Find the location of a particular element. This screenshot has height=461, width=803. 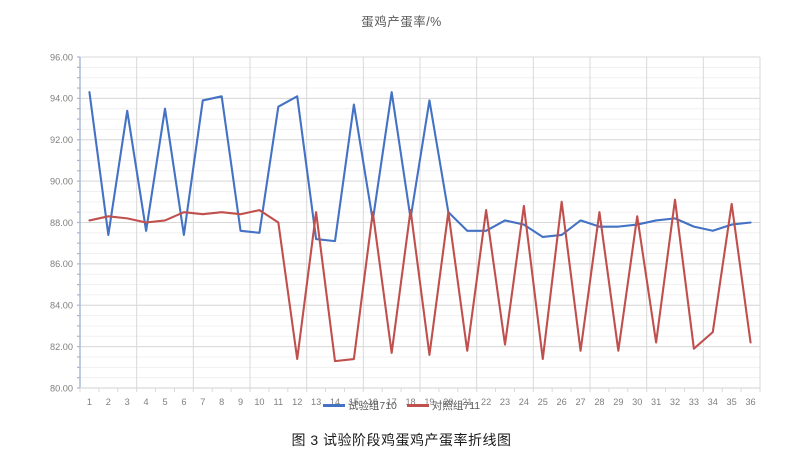

svg-text: 13 is located at coordinates (316, 401).